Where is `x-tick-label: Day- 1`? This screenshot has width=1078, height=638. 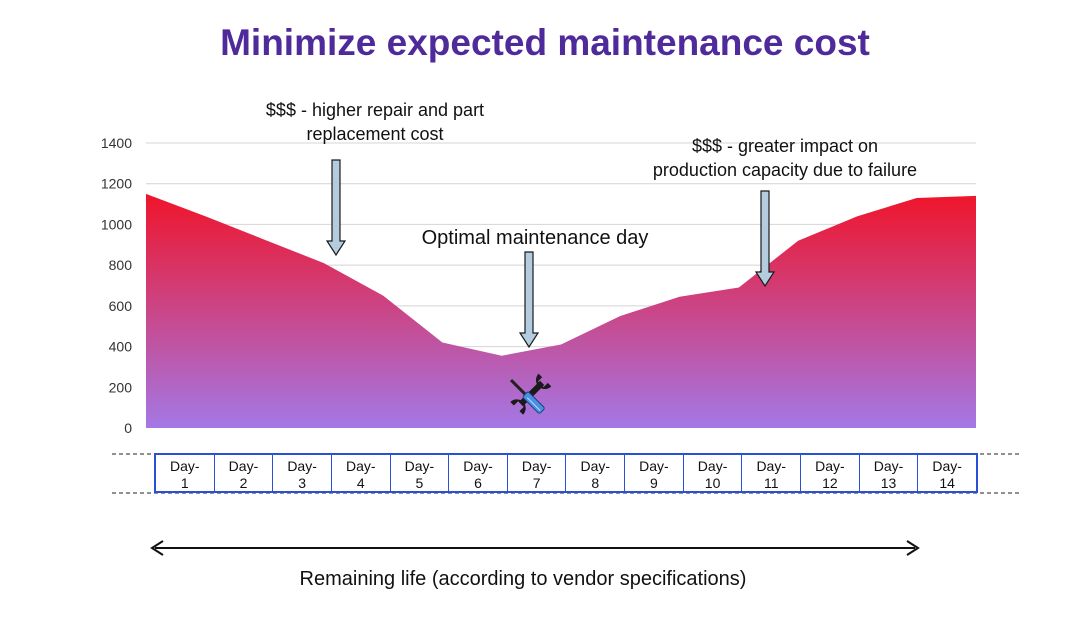
x-tick-label: Day- 1 is located at coordinates (185, 473).